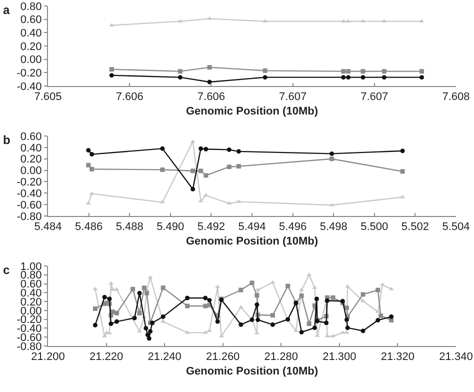 The width and height of the screenshot is (474, 392). I want to click on x-tick-label: 21.340, so click(456, 357).